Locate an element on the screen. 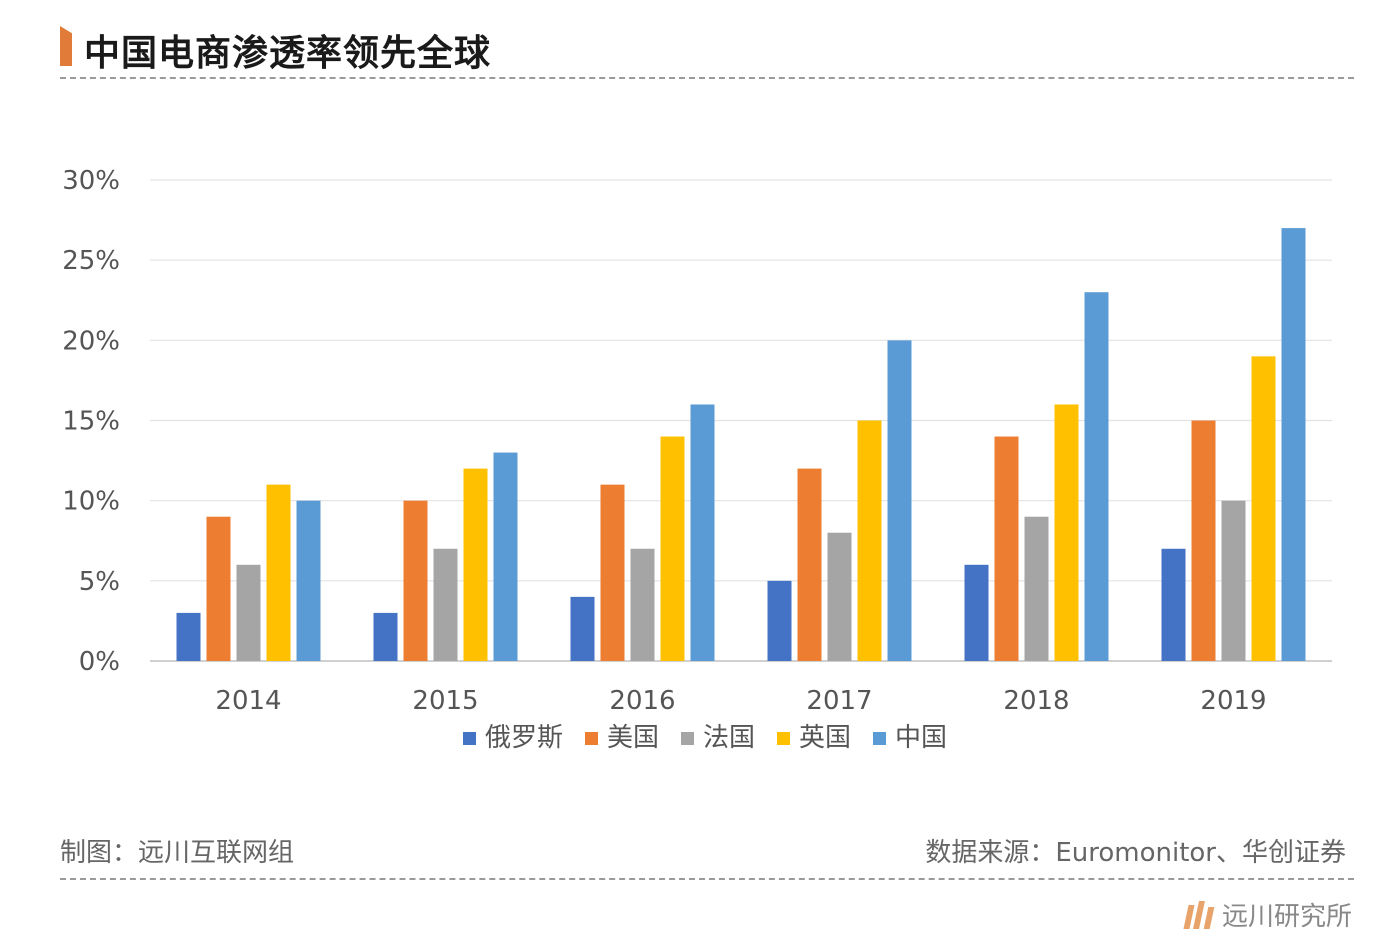  page-title: 中国电商渗透率领先全球 is located at coordinates (288, 53).